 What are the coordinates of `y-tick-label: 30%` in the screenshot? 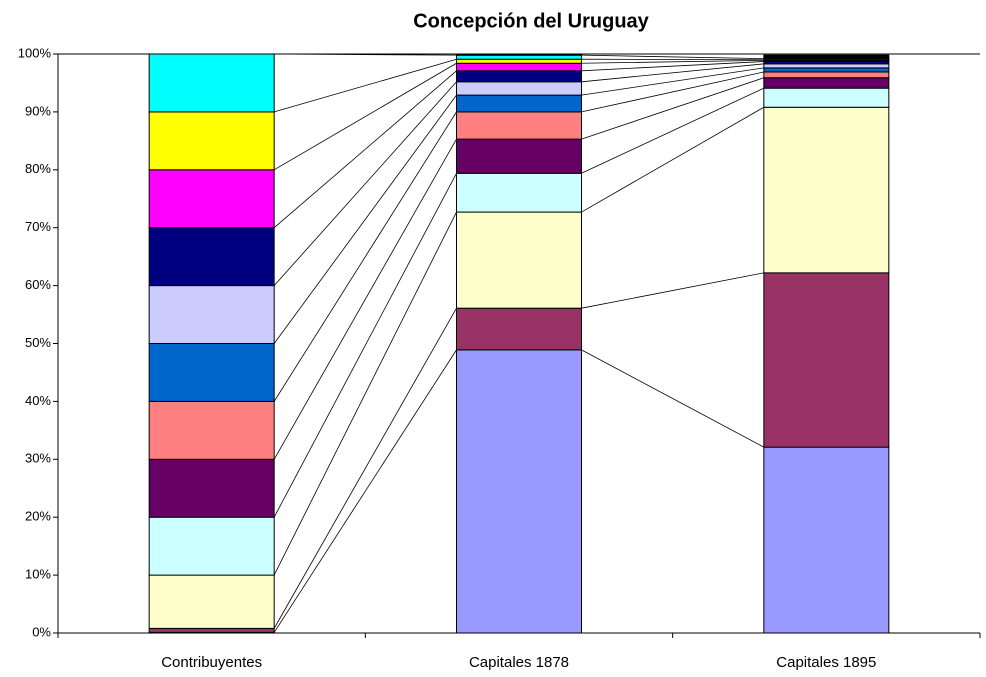 It's located at (38, 458).